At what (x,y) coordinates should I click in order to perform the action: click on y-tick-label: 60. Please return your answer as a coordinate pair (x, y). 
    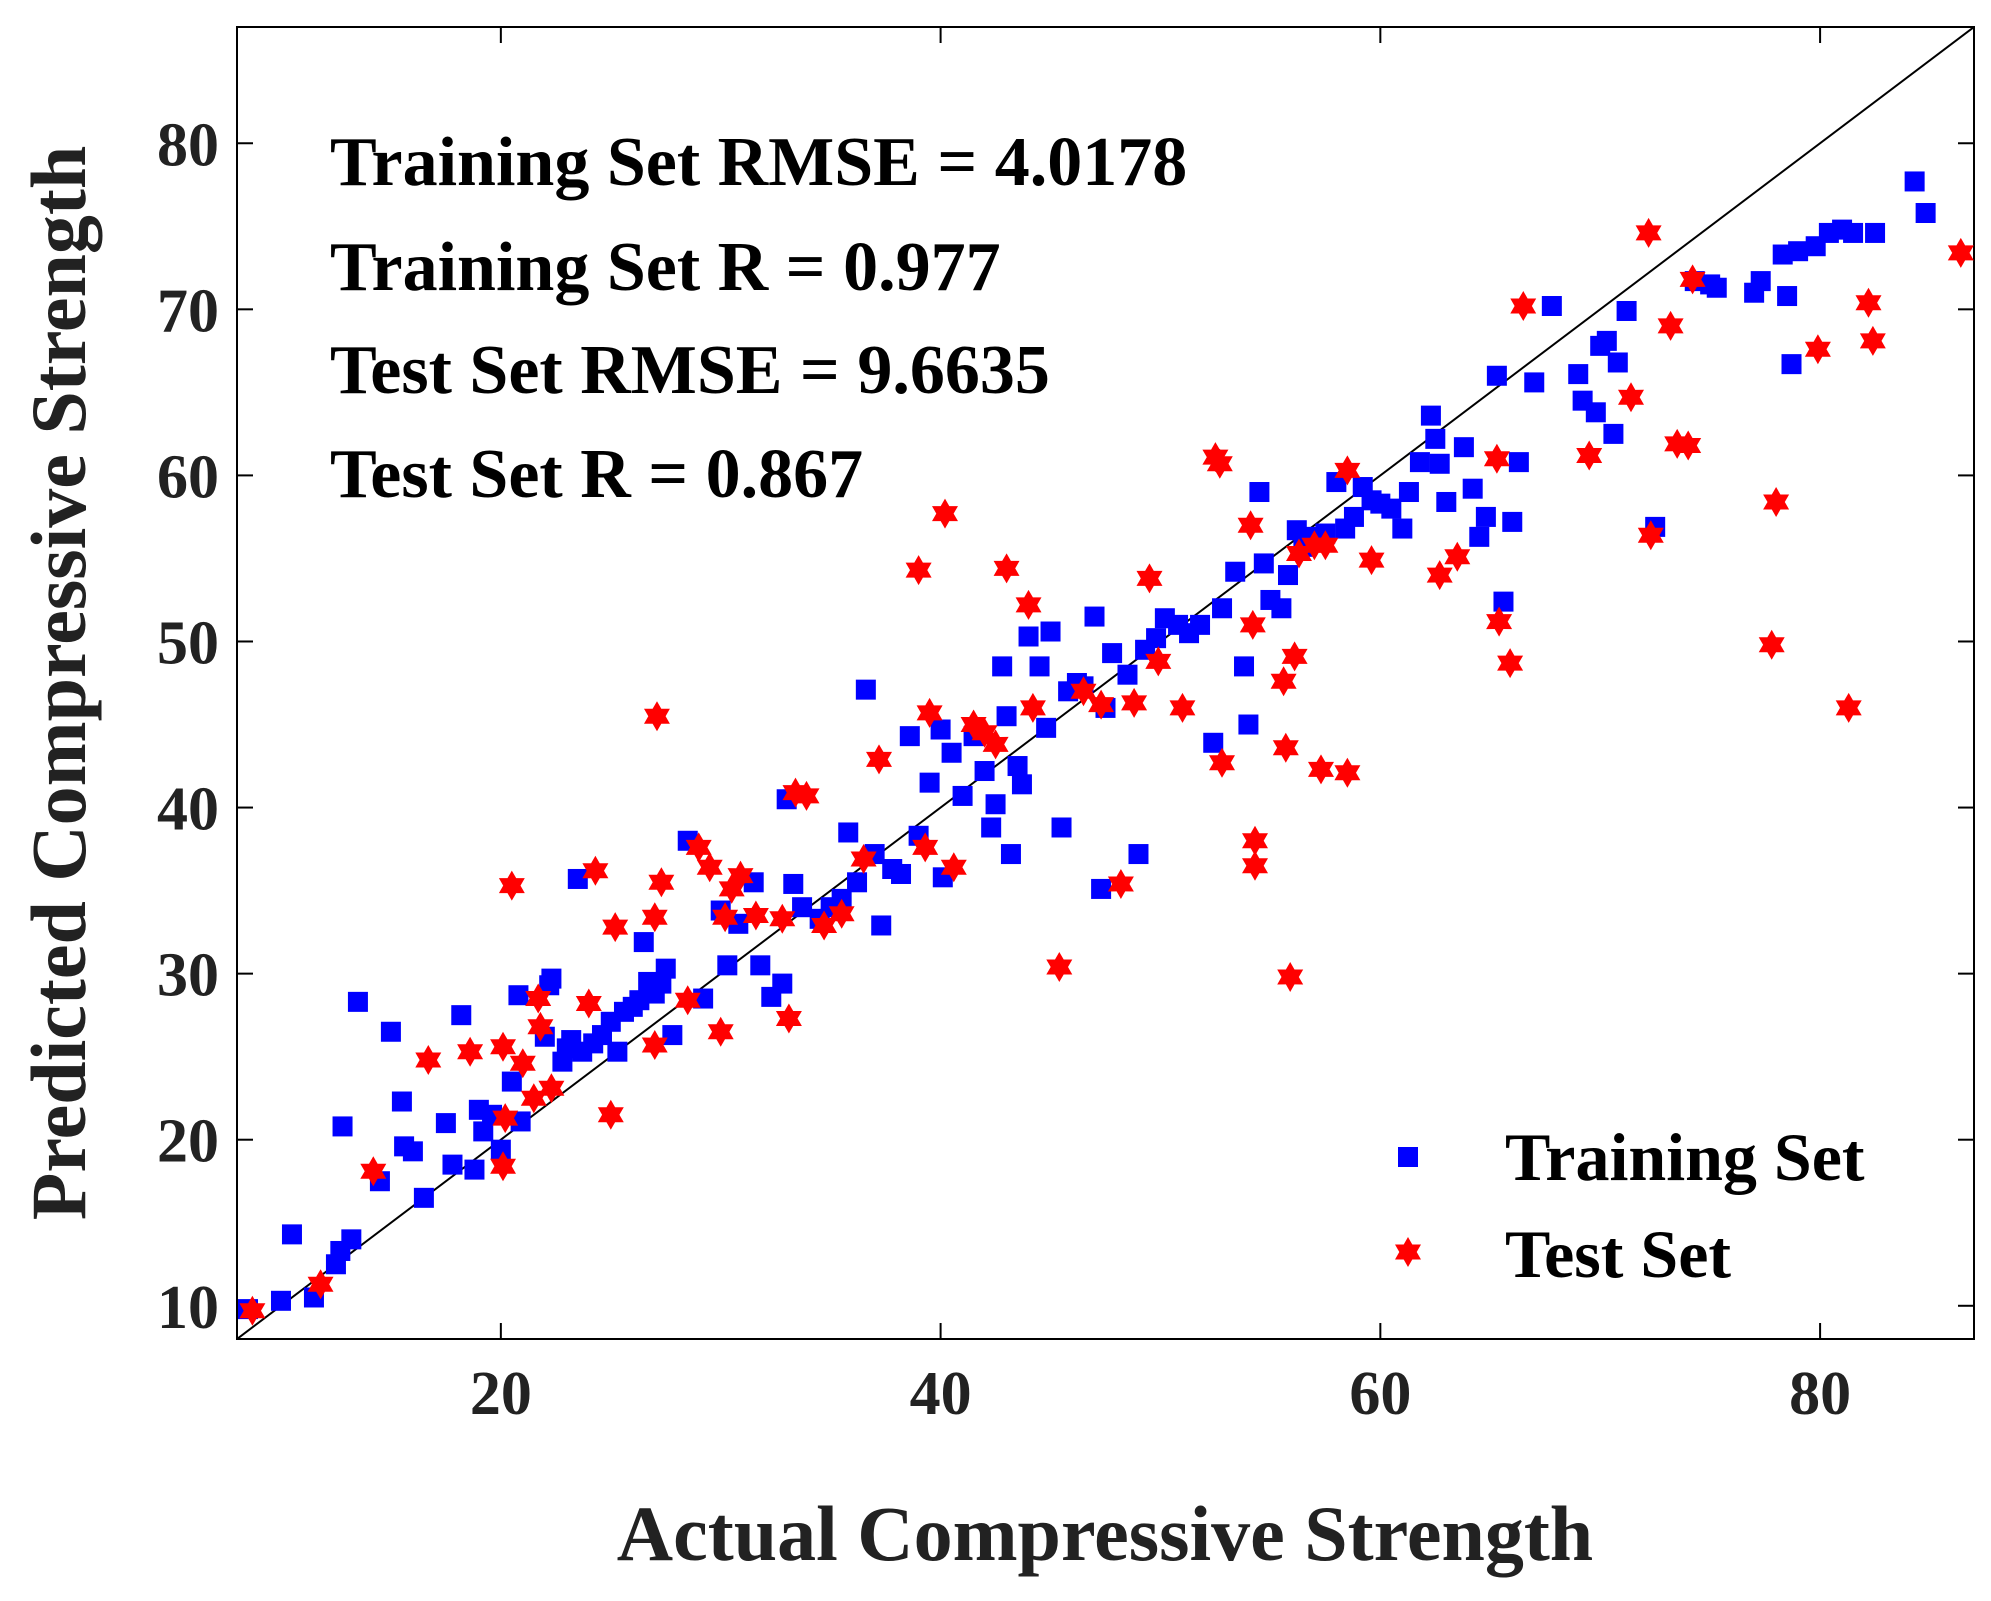
    Looking at the image, I should click on (188, 477).